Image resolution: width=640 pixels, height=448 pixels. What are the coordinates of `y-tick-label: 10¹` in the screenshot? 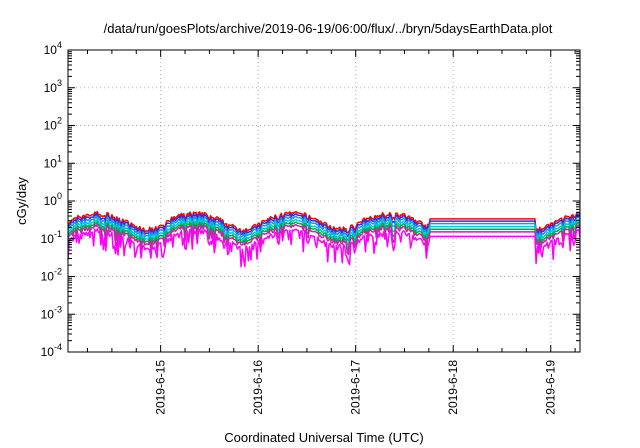 It's located at (53, 161).